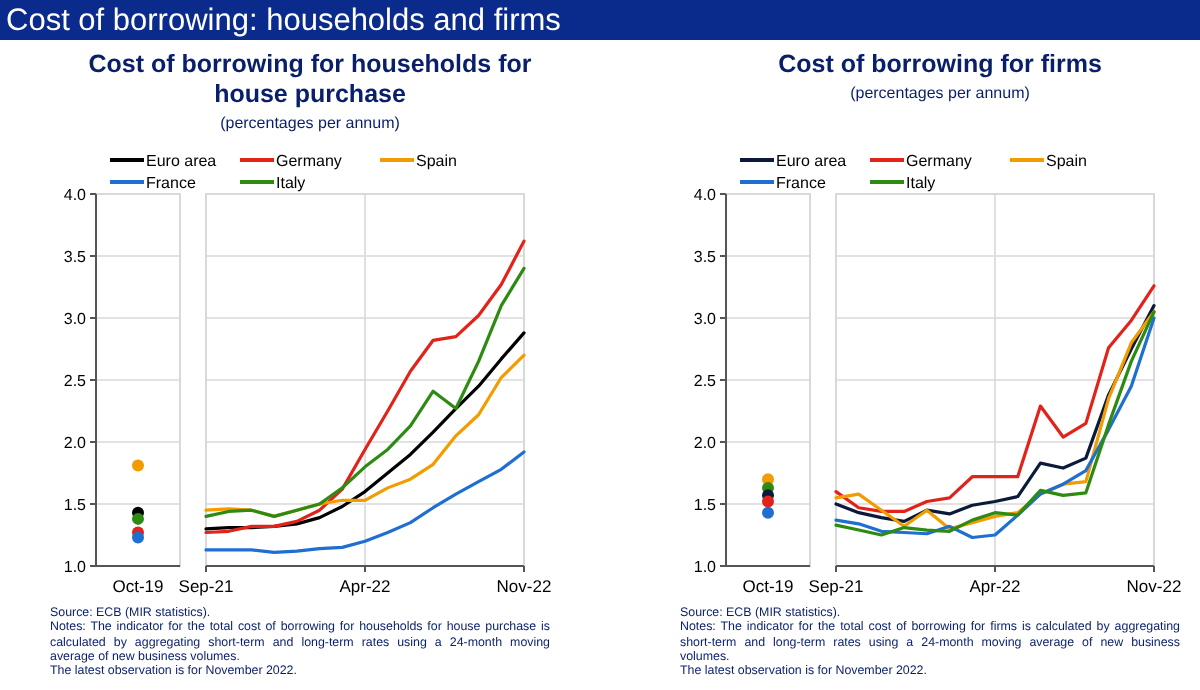 This screenshot has height=690, width=1200. I want to click on text: Cost of borrowing: households and firms, so click(284, 21).